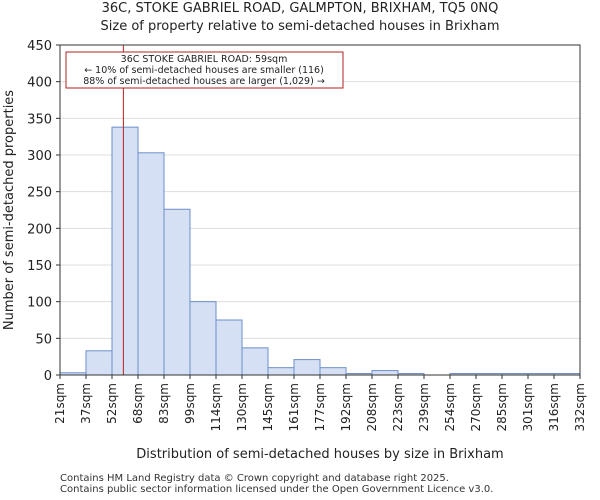 This screenshot has width=600, height=500. What do you see at coordinates (48, 376) in the screenshot?
I see `y-tick-label: 0` at bounding box center [48, 376].